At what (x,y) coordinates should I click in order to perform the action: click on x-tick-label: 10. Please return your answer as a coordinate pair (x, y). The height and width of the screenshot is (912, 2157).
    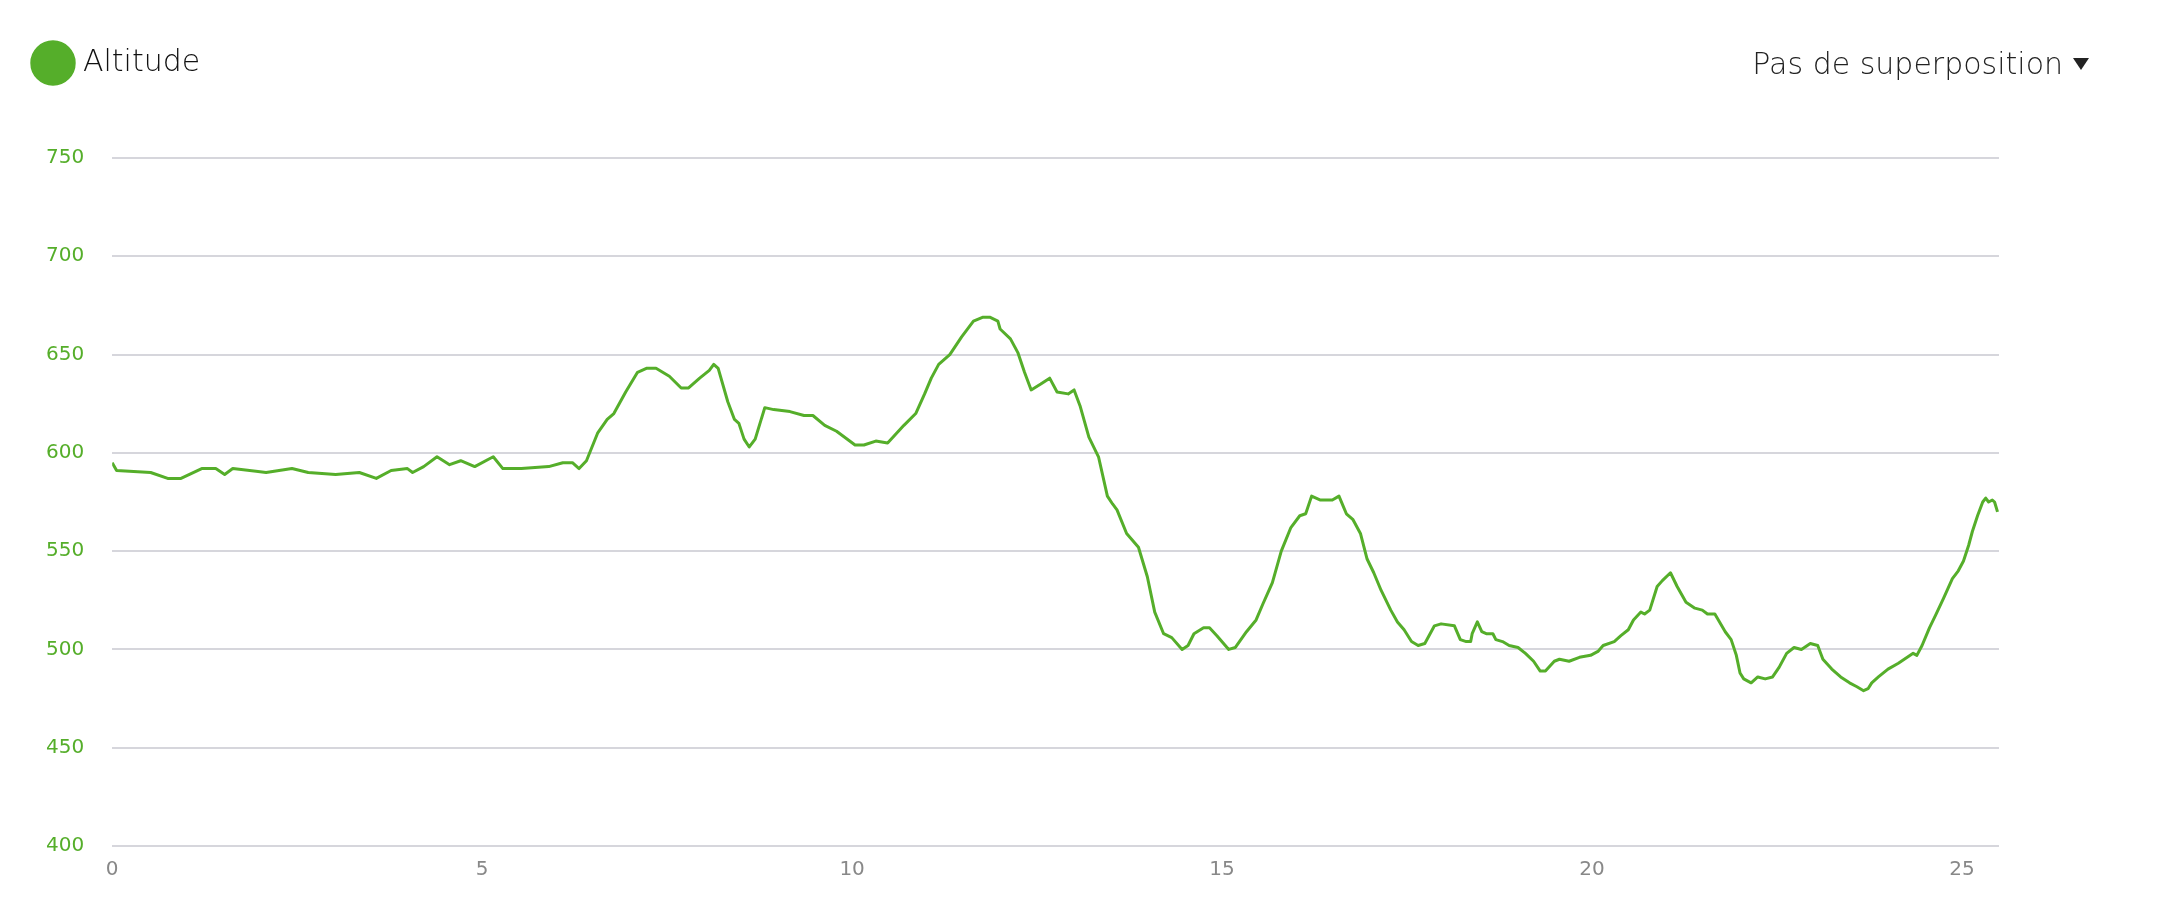
    Looking at the image, I should click on (852, 868).